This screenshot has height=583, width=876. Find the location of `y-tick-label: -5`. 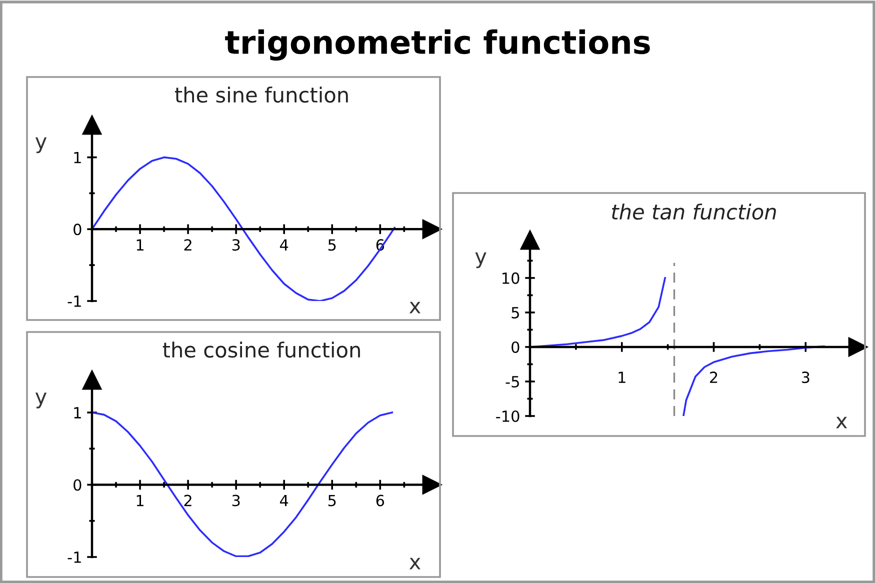

y-tick-label: -5 is located at coordinates (512, 382).